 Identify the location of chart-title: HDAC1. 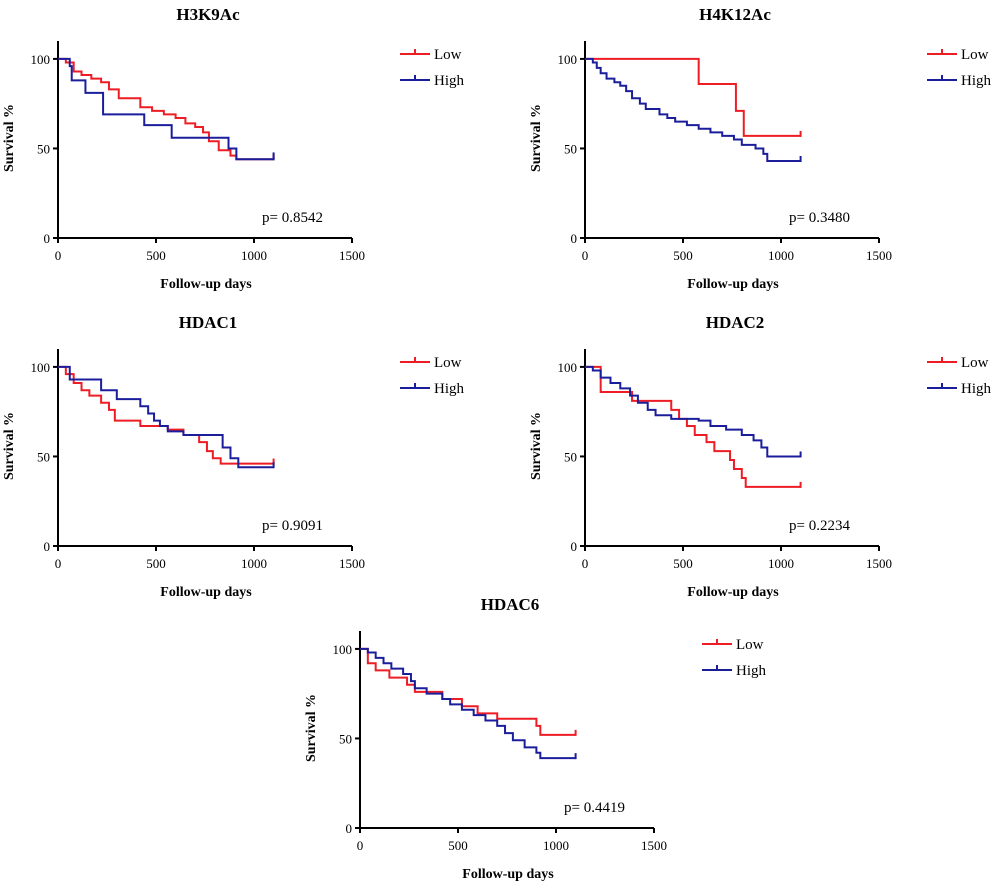
(208, 322).